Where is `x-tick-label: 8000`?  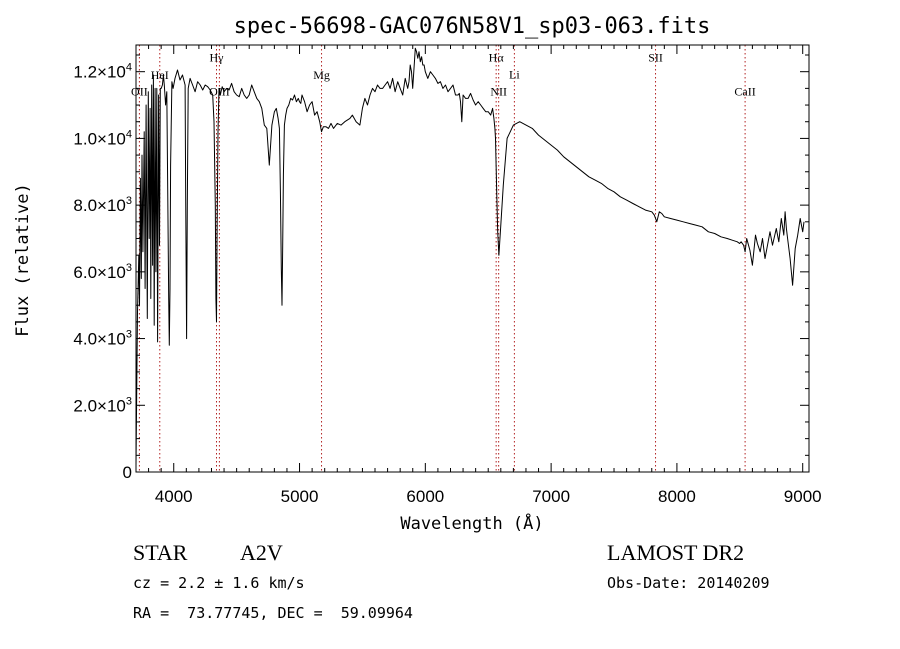
x-tick-label: 8000 is located at coordinates (677, 496).